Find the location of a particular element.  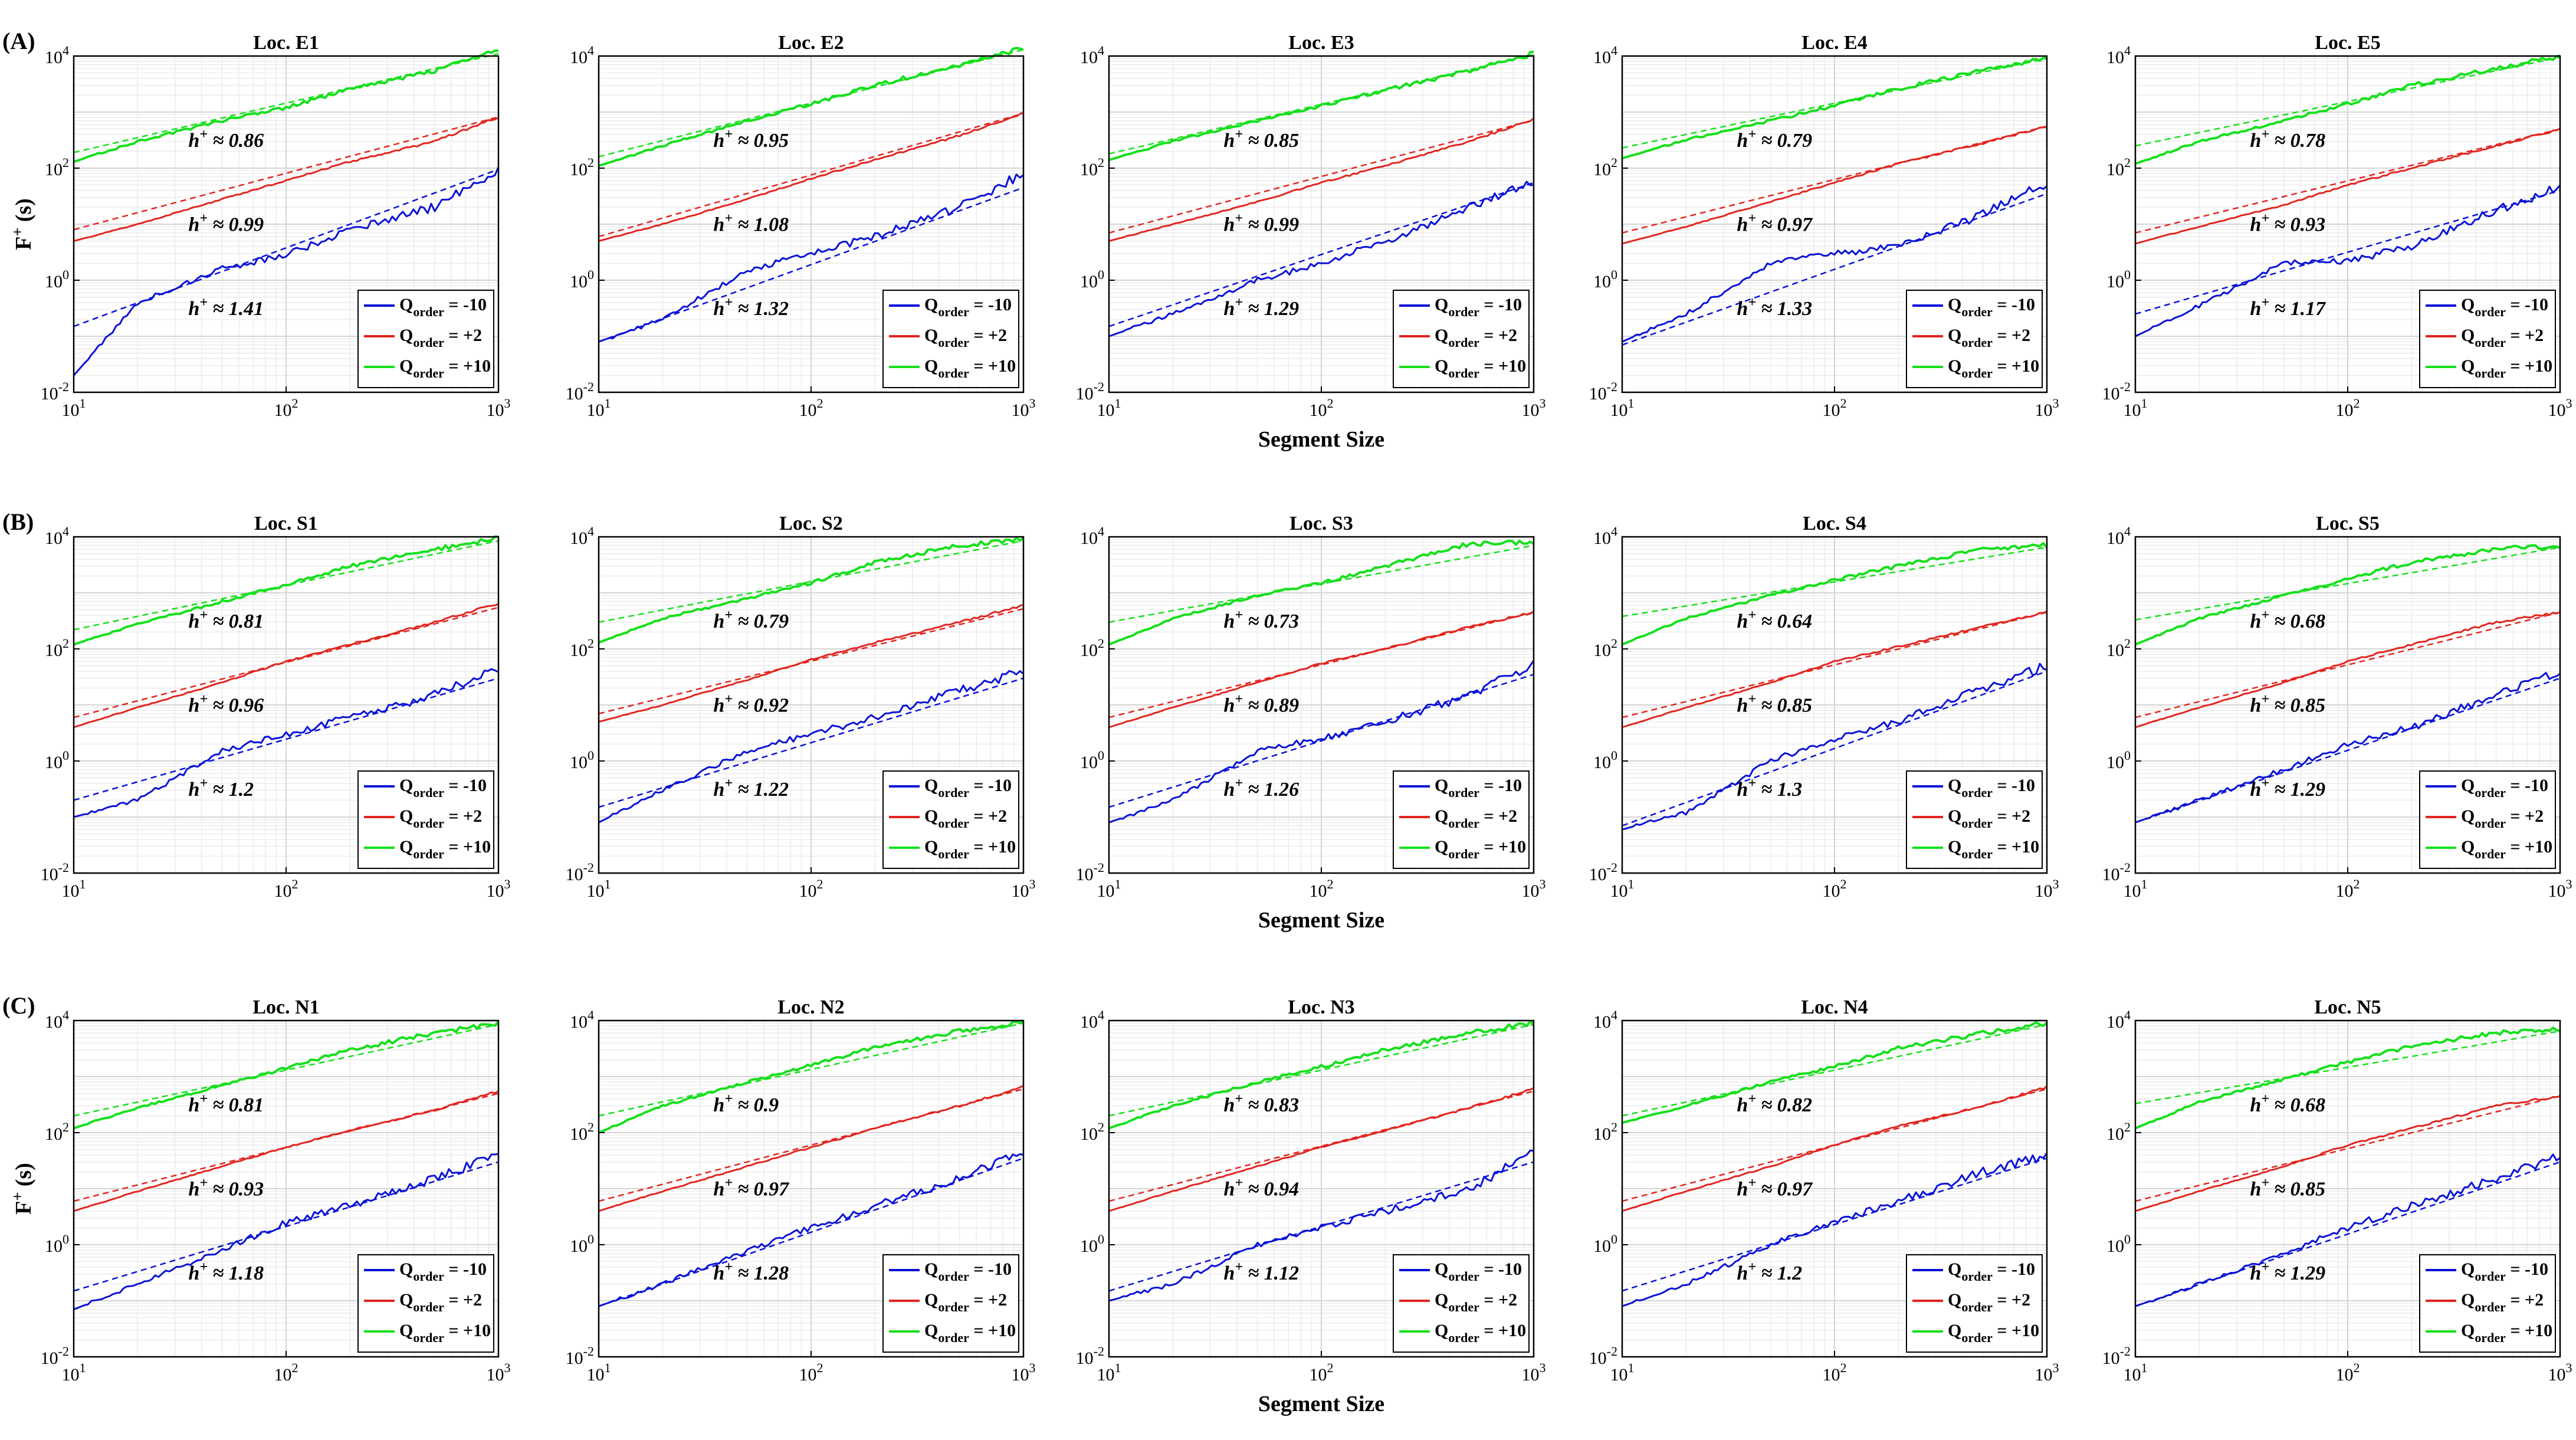

panel-title: Loc. S2 is located at coordinates (811, 523).